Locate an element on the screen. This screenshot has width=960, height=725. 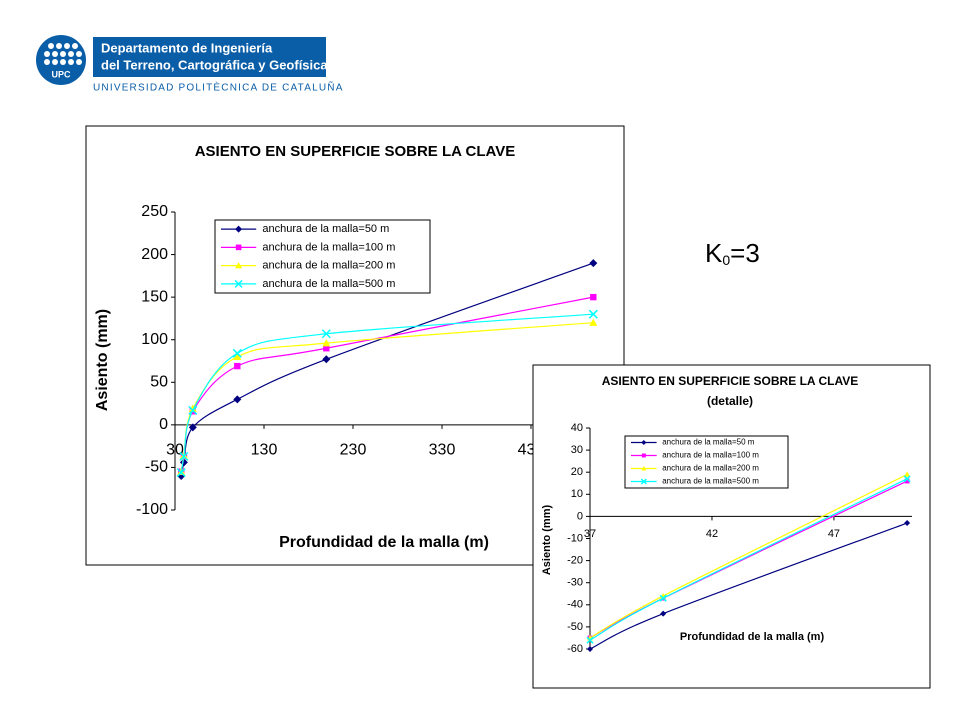
university-name: UNIVERSIDAD POLITÈCNICA DE CATALUÑA is located at coordinates (218, 87).